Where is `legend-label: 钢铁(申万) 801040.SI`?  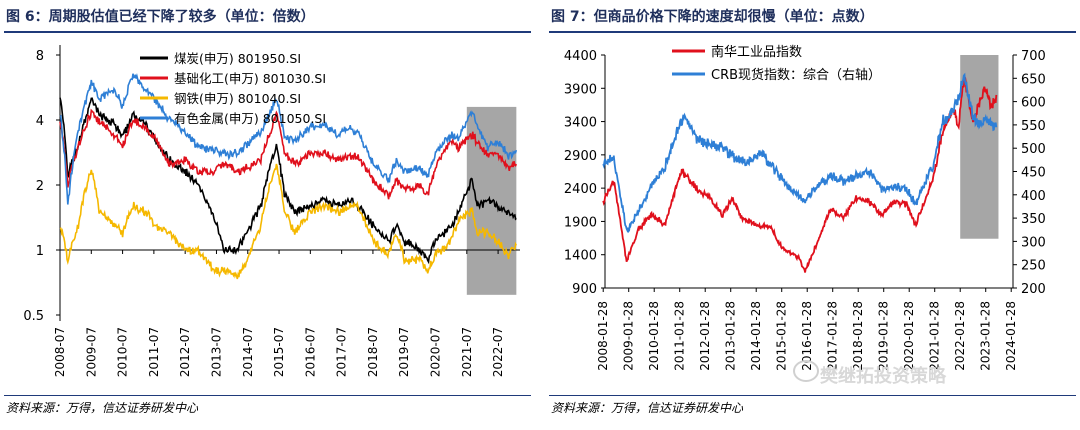
legend-label: 钢铁(申万) 801040.SI is located at coordinates (237, 98).